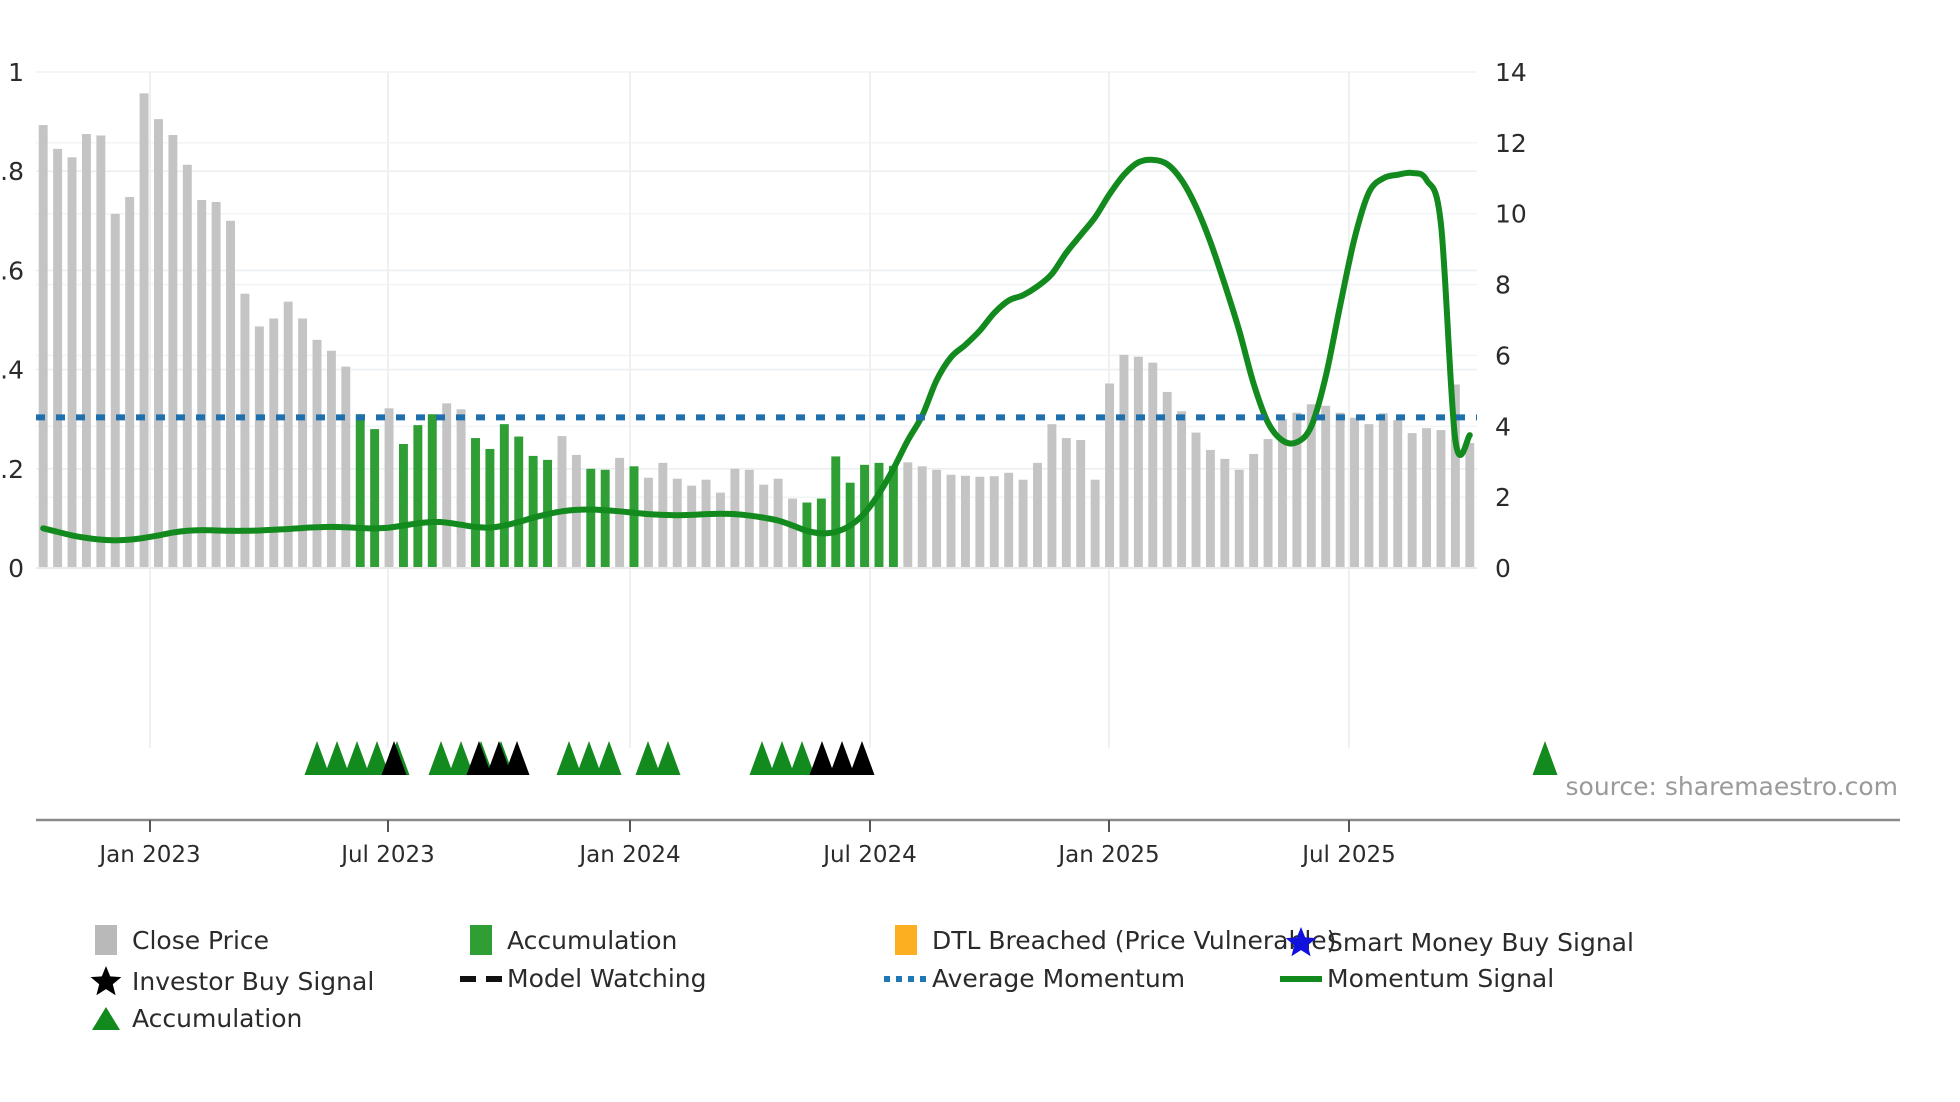  What do you see at coordinates (387, 855) in the screenshot?
I see `x-axis-tick-label: Jul 2023` at bounding box center [387, 855].